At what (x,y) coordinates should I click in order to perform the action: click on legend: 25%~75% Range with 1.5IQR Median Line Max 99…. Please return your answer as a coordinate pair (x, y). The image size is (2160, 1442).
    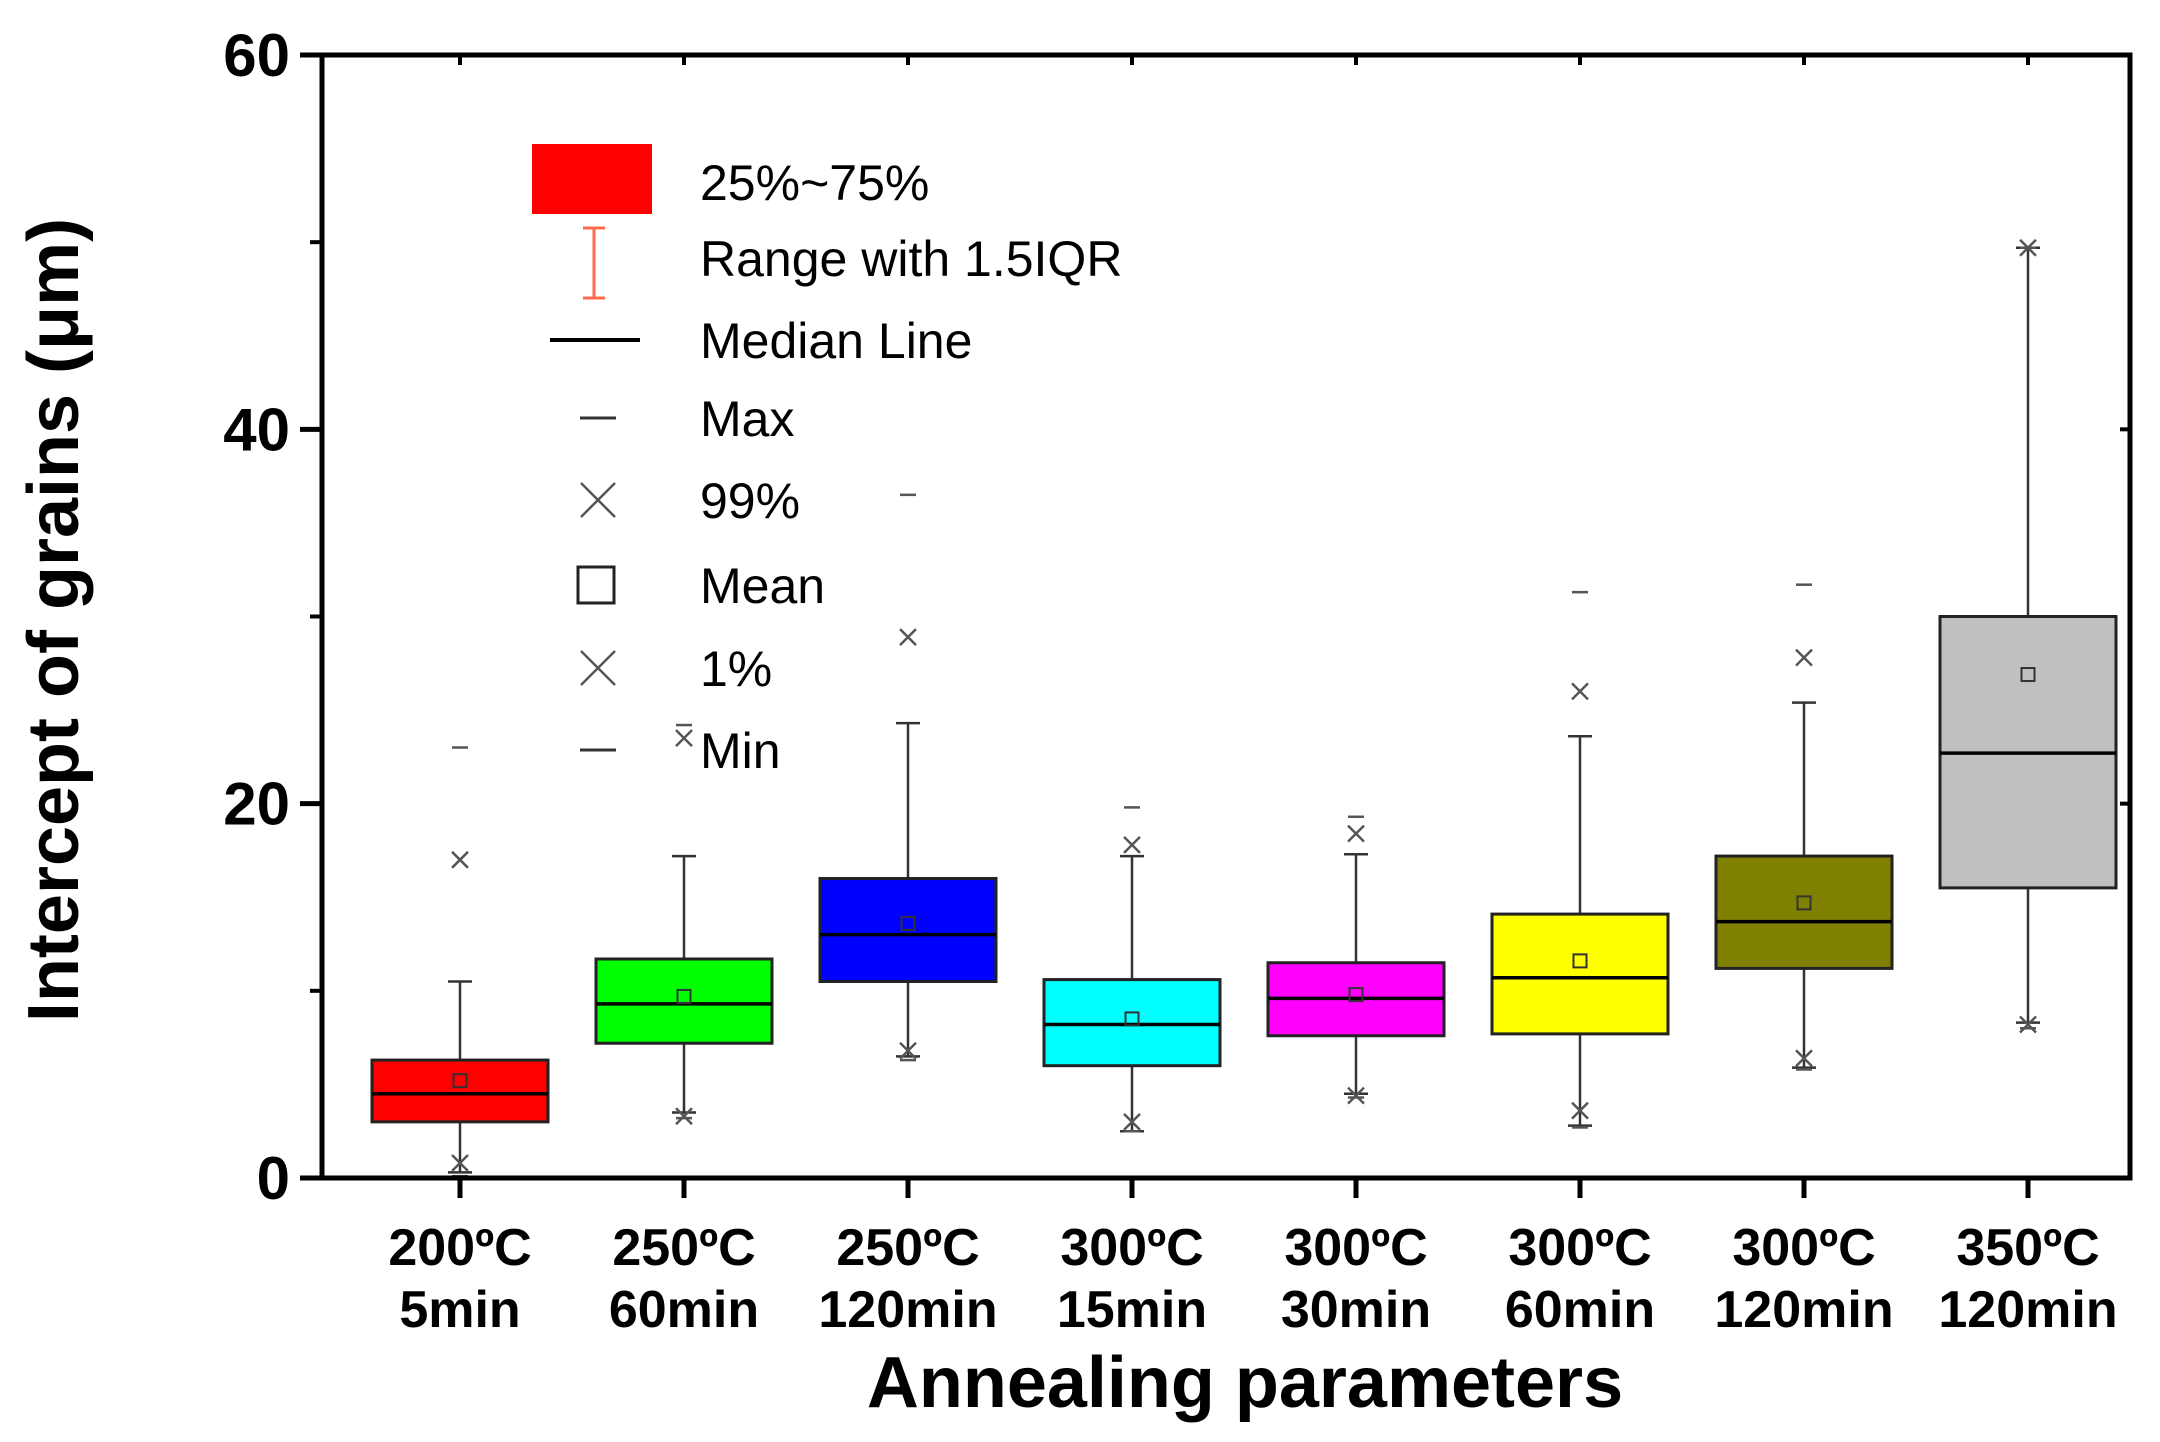
    Looking at the image, I should click on (827, 461).